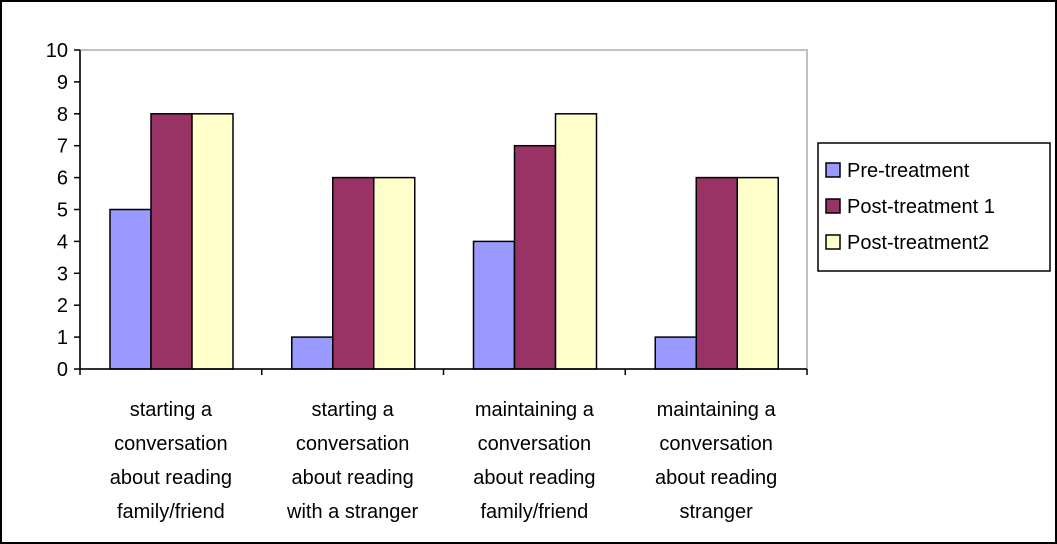 This screenshot has width=1057, height=544. What do you see at coordinates (62, 179) in the screenshot?
I see `y-tick-label: 6` at bounding box center [62, 179].